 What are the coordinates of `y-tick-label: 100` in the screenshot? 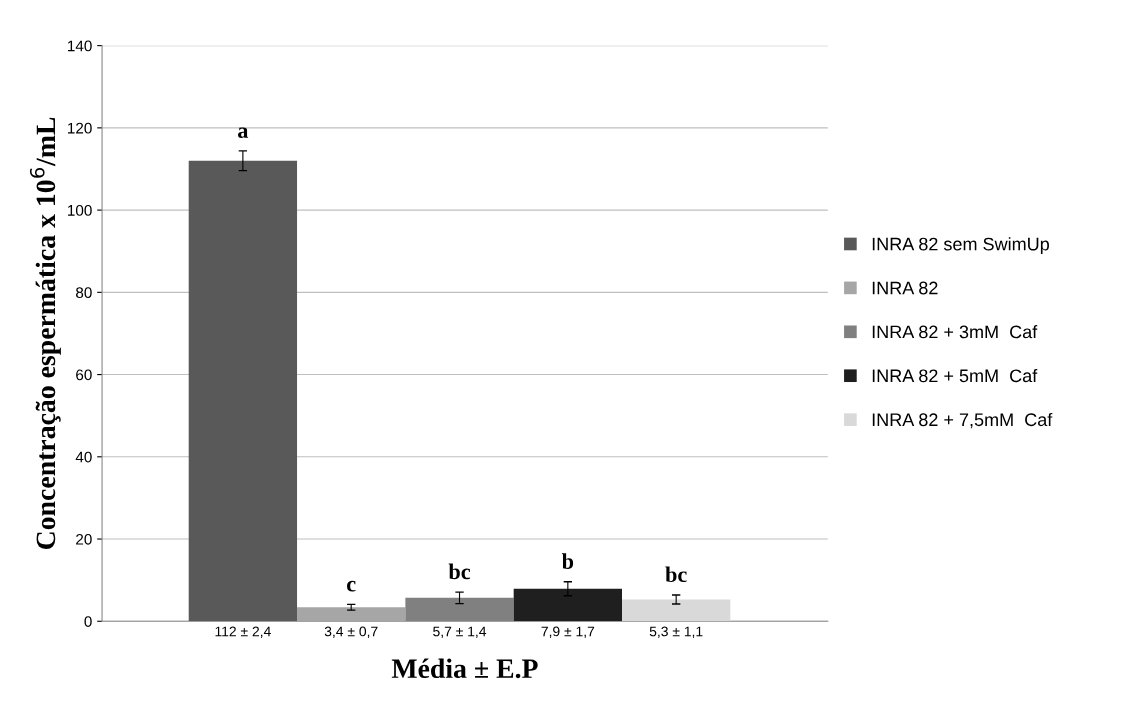 It's located at (80, 210).